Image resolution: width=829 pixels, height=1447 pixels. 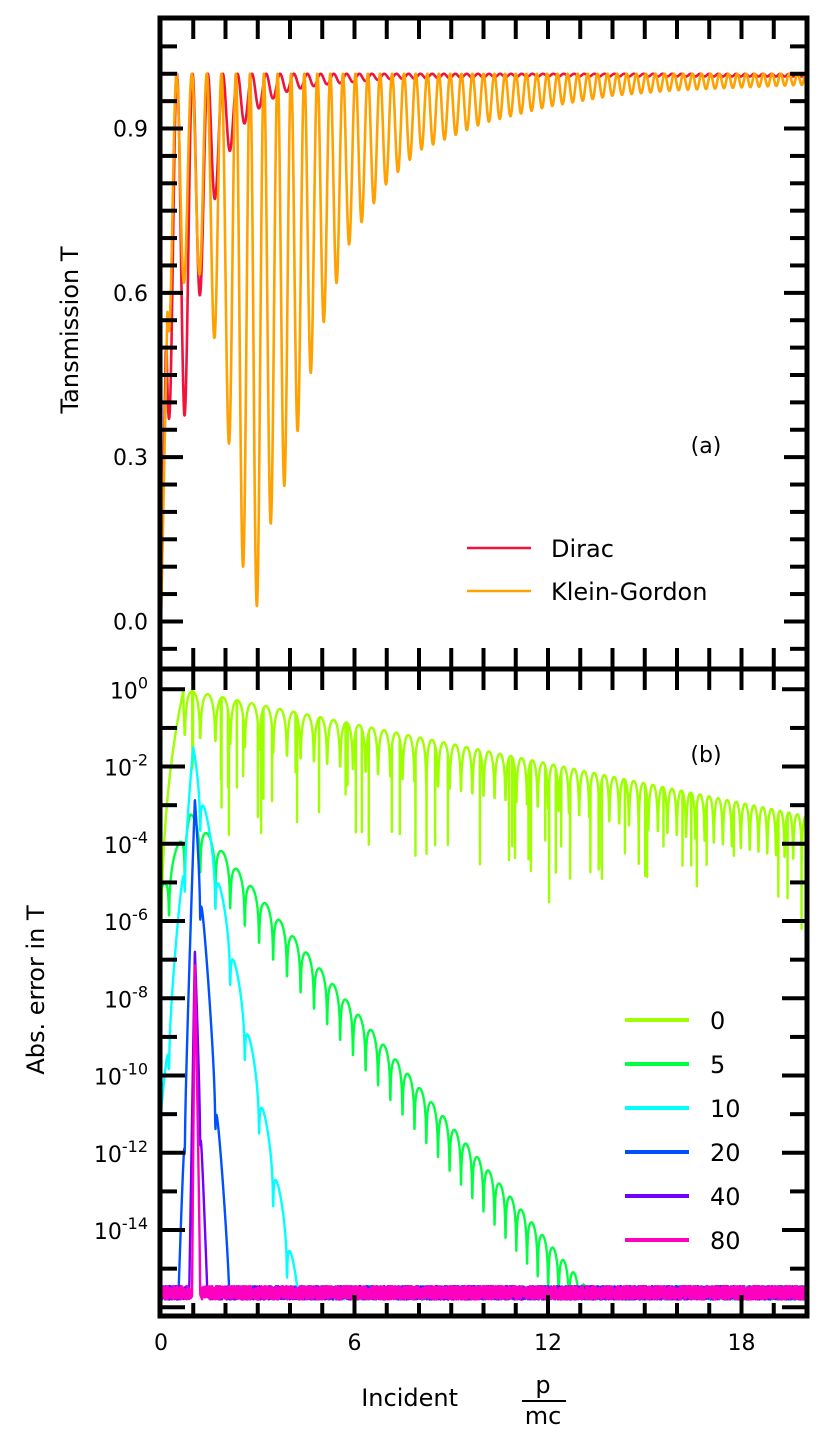 I want to click on legend-label-0: 0, so click(x=717, y=1021).